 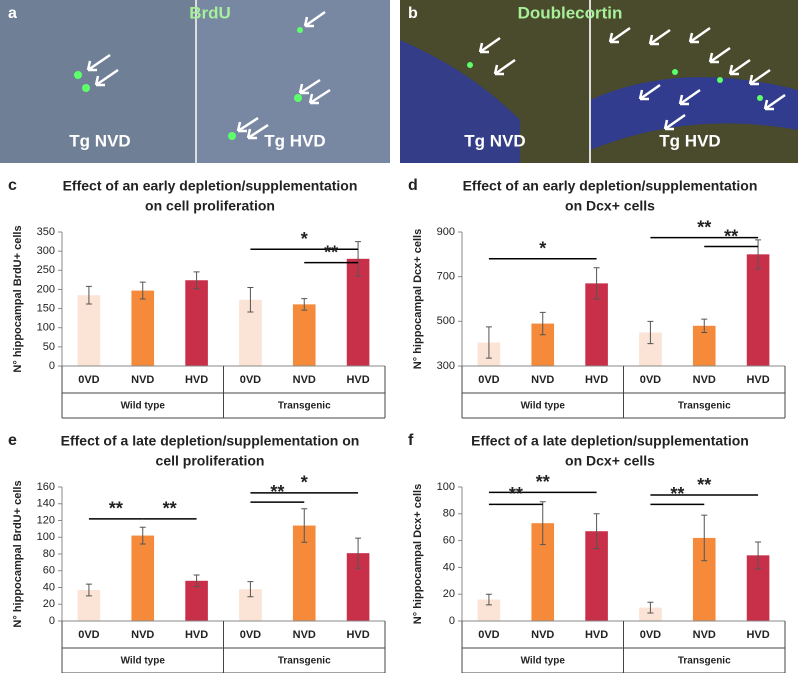 What do you see at coordinates (46, 232) in the screenshot?
I see `y-tick-label: 350` at bounding box center [46, 232].